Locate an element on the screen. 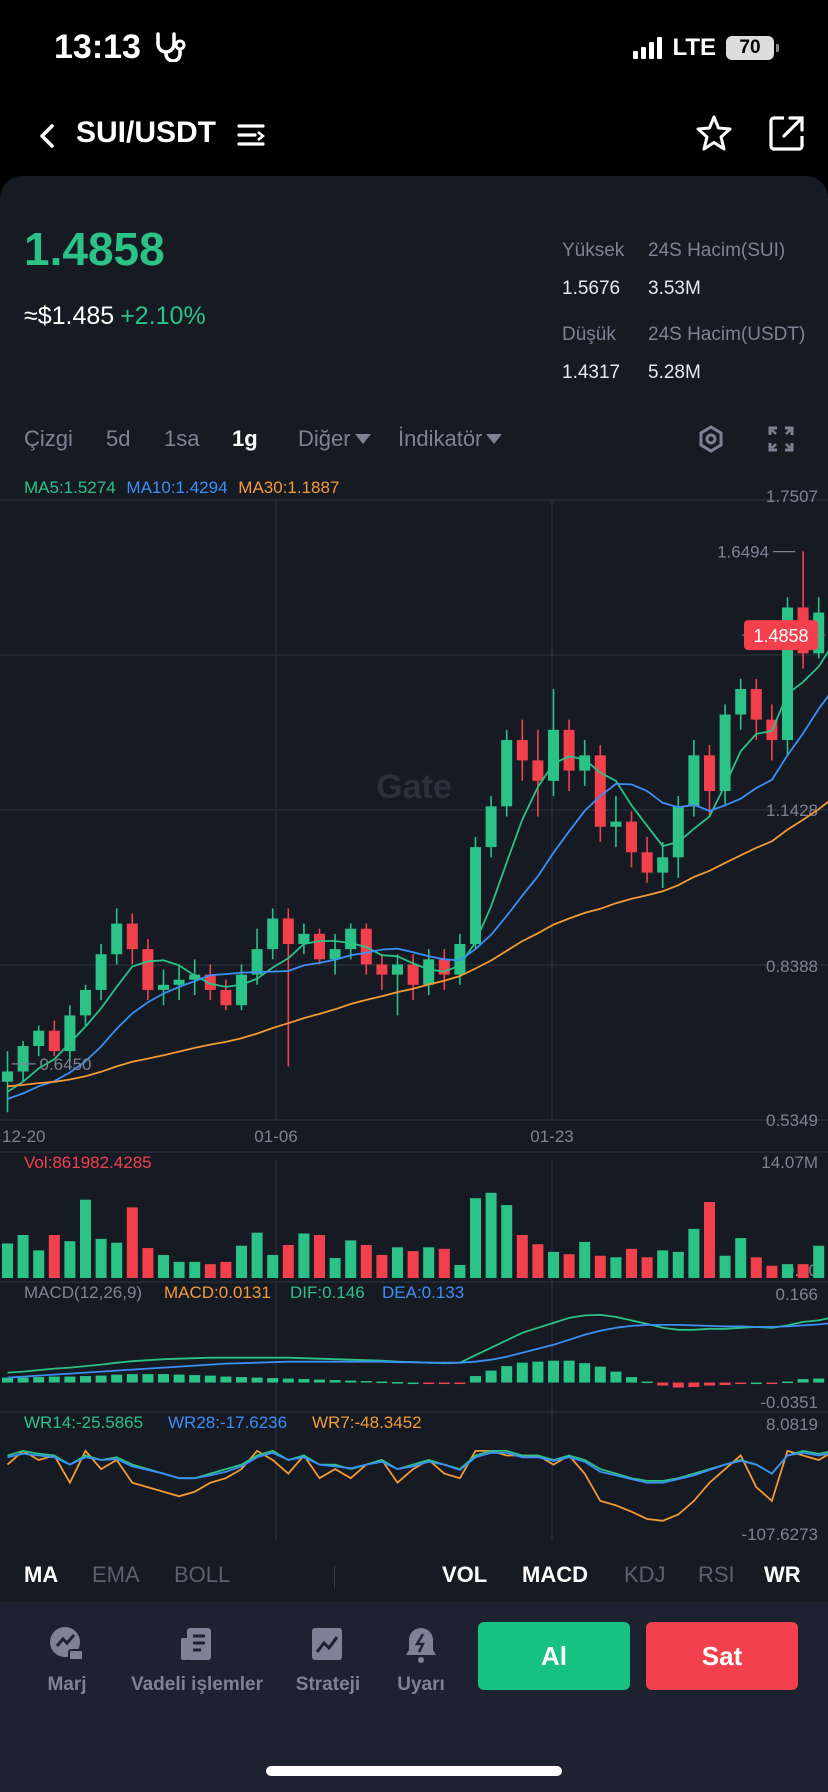 The width and height of the screenshot is (828, 1792). tab-more-label: Diğer is located at coordinates (324, 438).